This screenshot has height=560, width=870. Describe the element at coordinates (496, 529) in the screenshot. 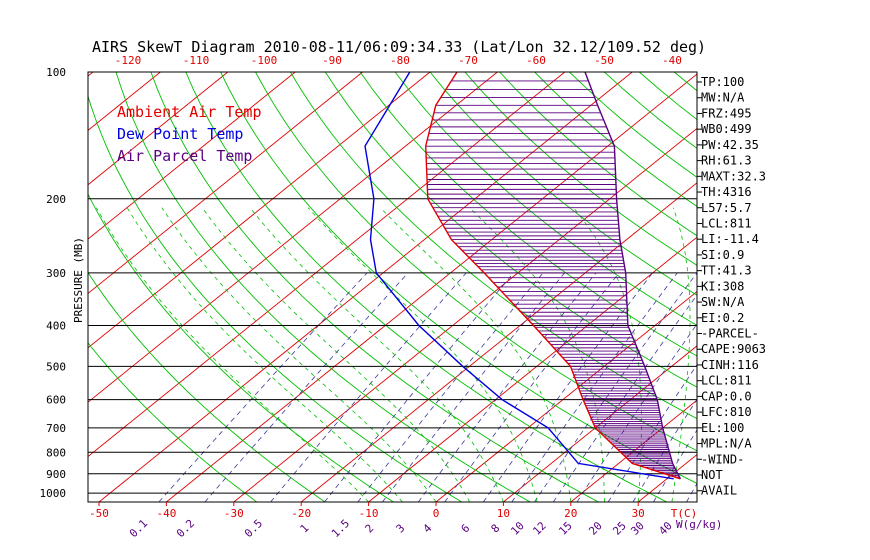

I see `mixing-ratio-tick-label: 8` at that location.